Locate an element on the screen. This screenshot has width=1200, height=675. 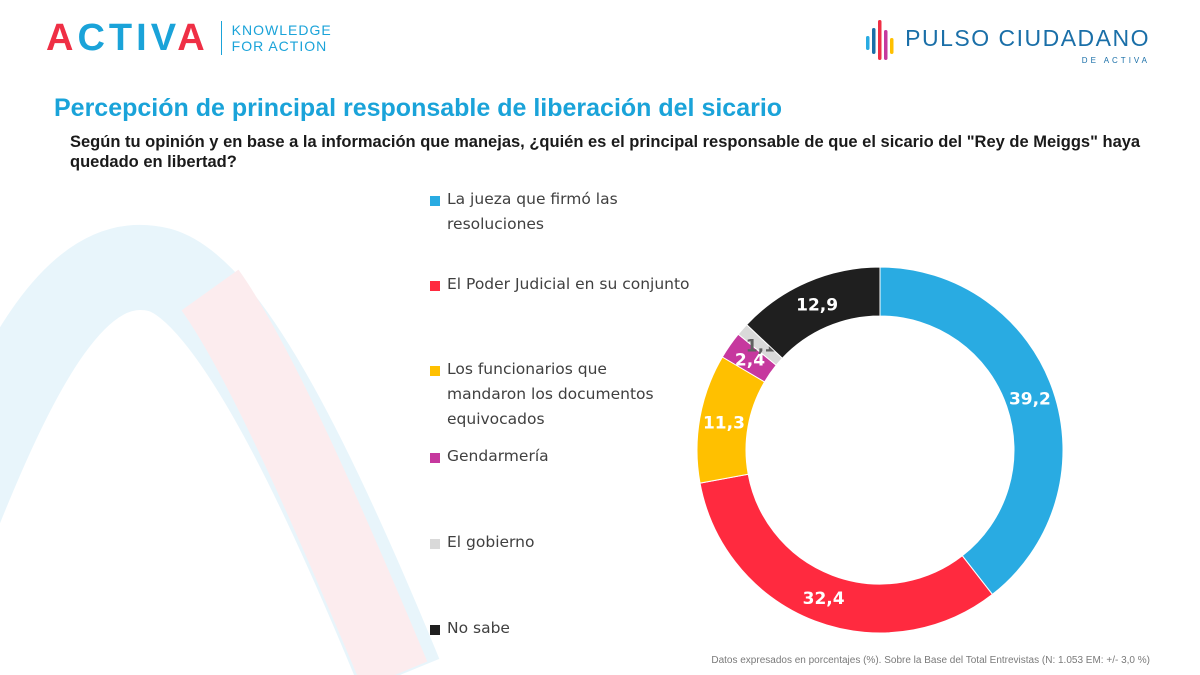
activa-logo: ACTIVA KNOWLEDGE FOR ACTION is located at coordinates (189, 38).